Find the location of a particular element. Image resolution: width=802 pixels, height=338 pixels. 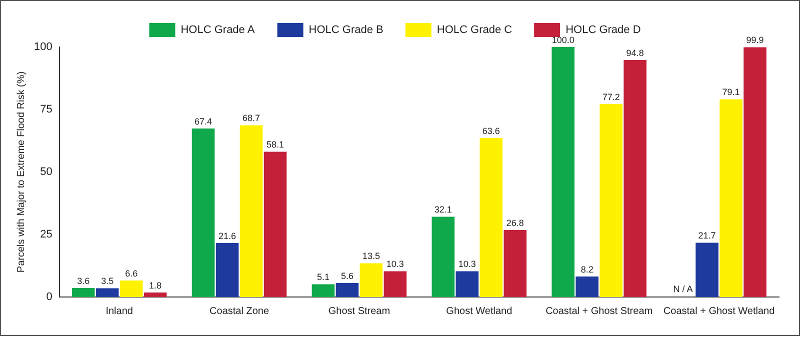

data-label: 67.4 is located at coordinates (203, 121).